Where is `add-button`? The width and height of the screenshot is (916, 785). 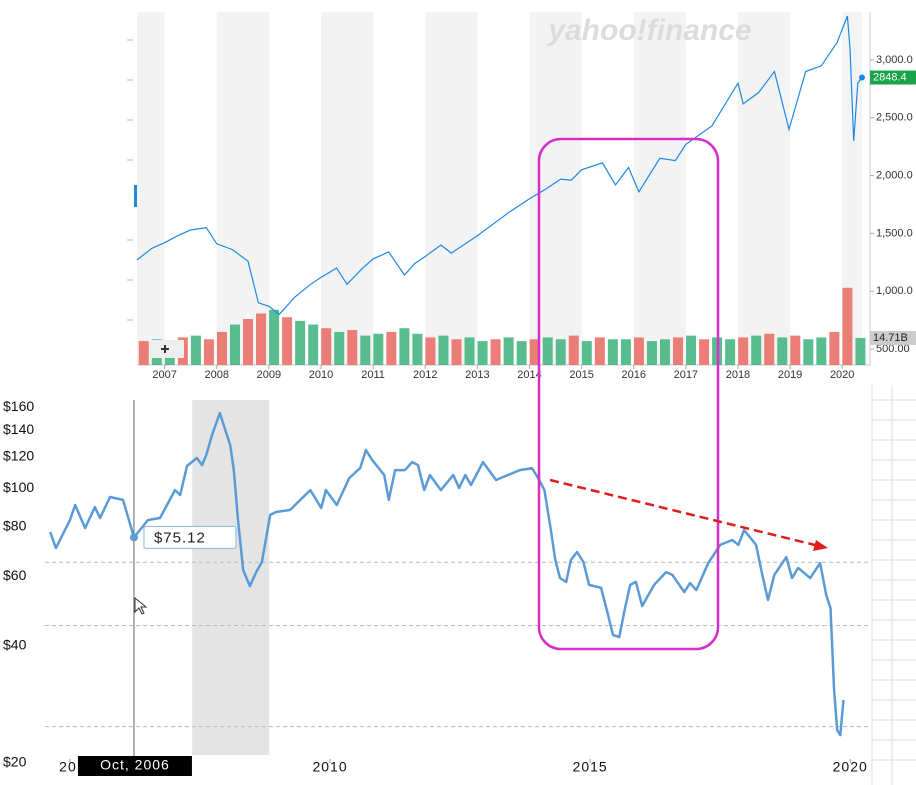
add-button is located at coordinates (167, 349).